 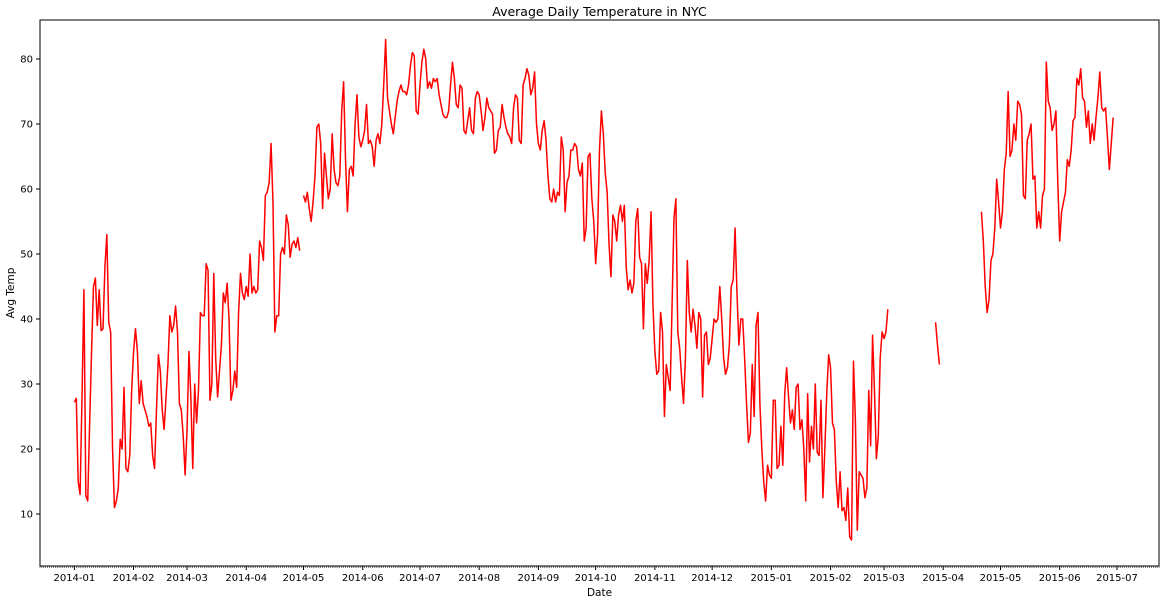 I want to click on x-tick-label: 2014-11, so click(x=655, y=578).